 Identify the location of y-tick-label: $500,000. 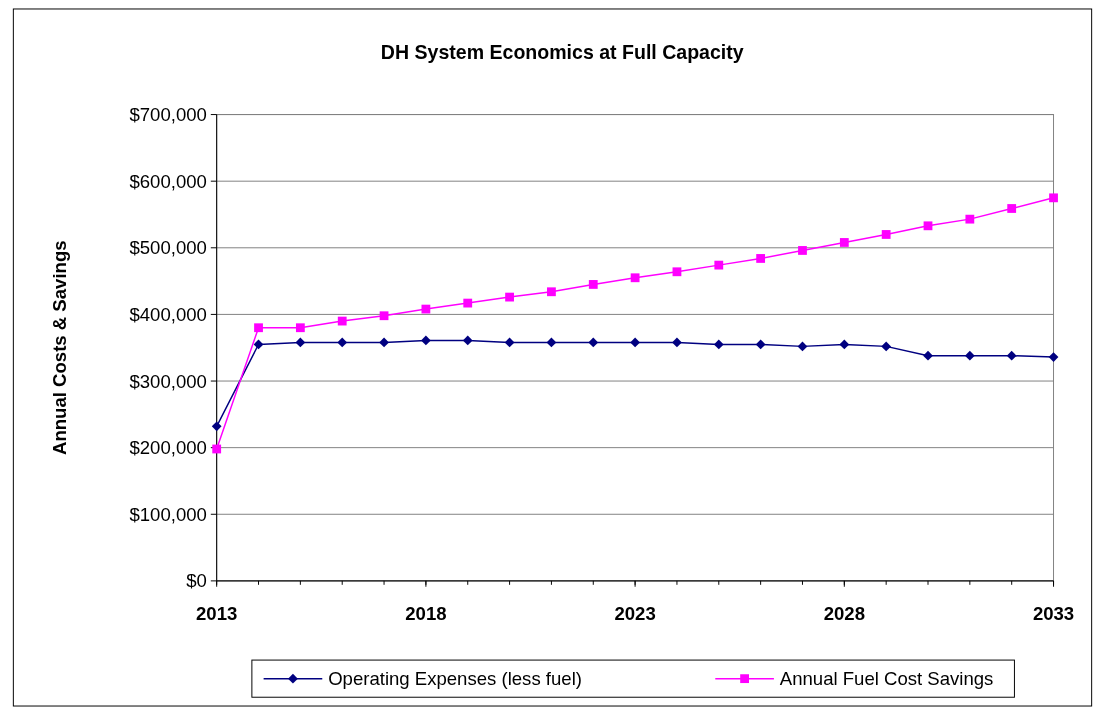
(168, 248).